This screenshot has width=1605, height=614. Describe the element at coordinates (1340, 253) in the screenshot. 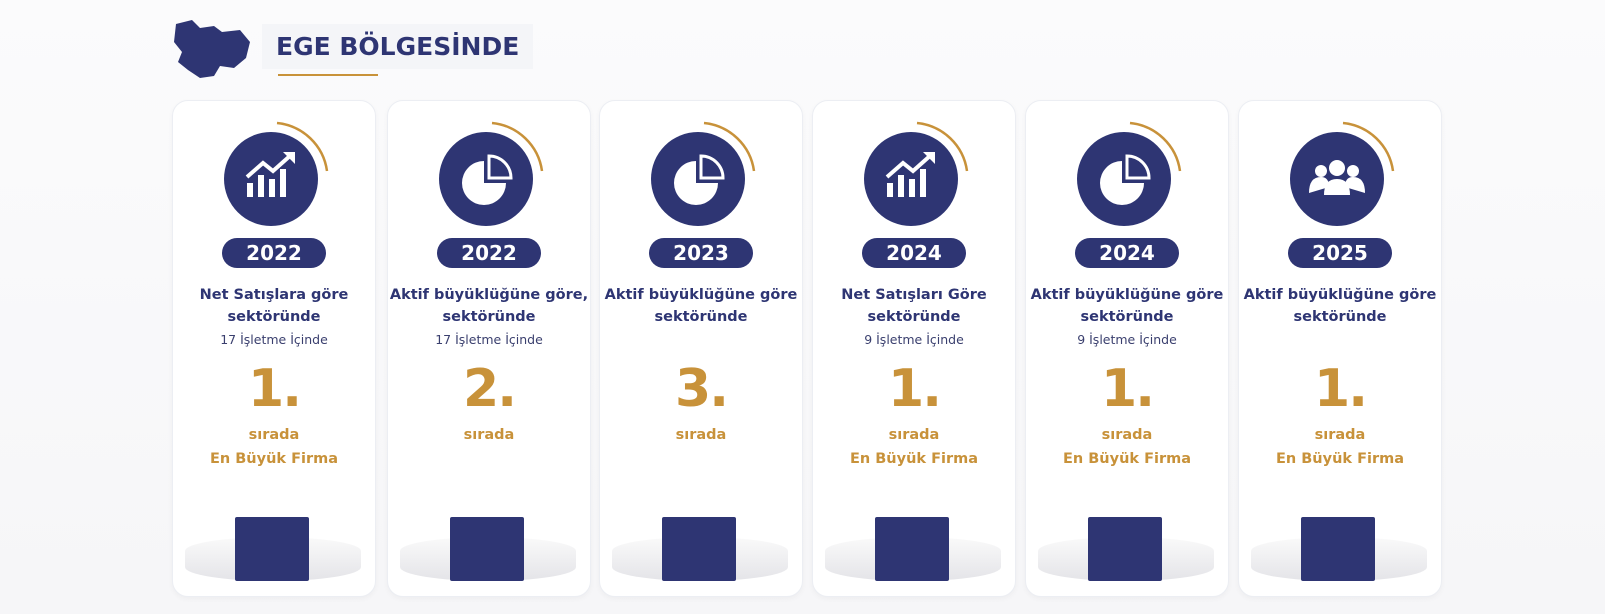

I see `year-pill: 2025` at that location.